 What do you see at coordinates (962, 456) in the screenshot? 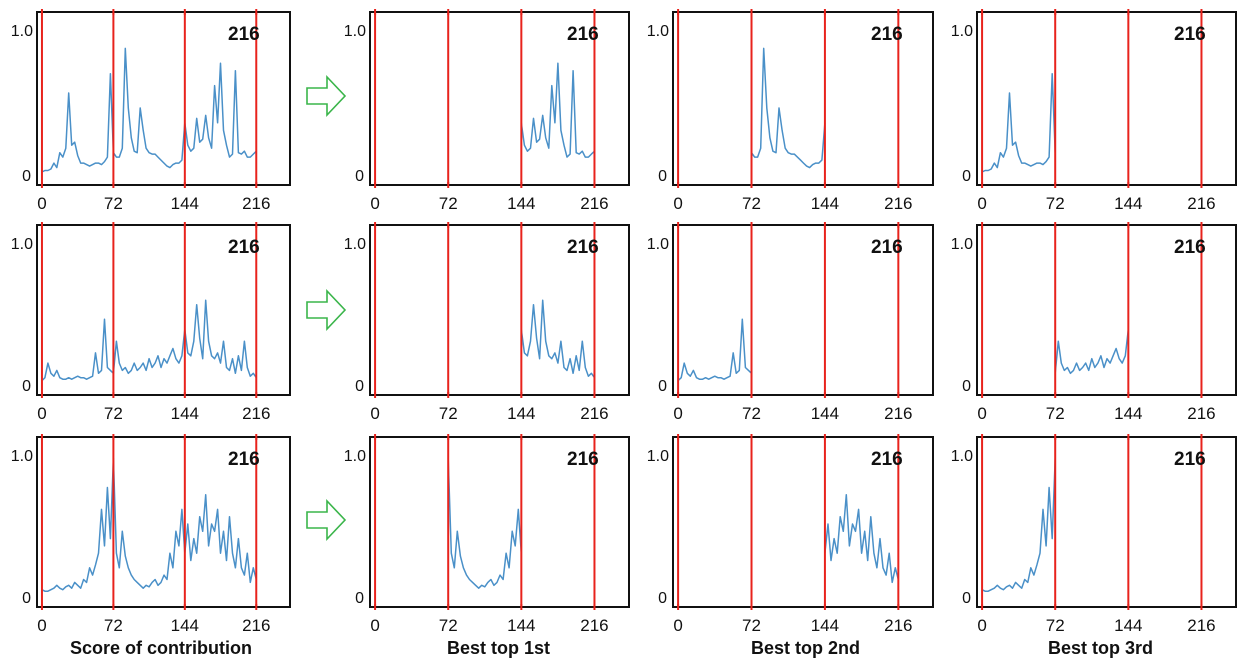
I see `panel-r2-c3-ytick-top: 1.0` at bounding box center [962, 456].